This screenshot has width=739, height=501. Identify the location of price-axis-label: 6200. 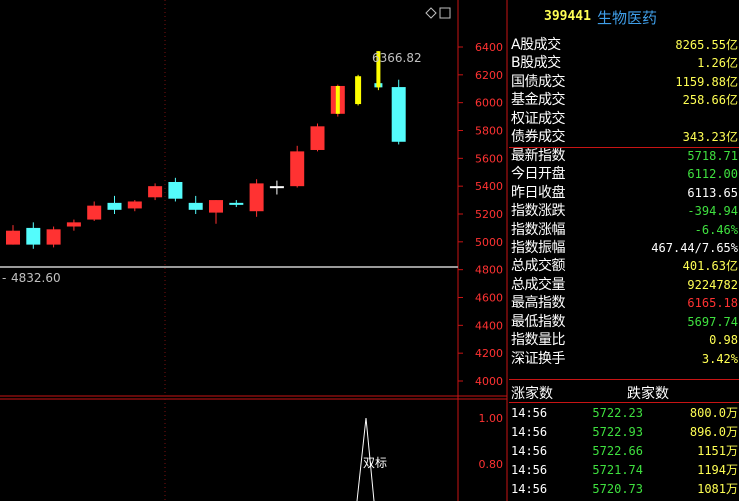
(489, 75).